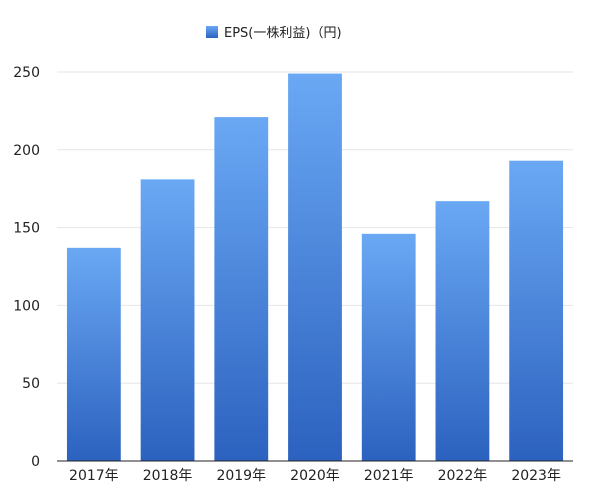  I want to click on legend: EPS(一株利益)（円), so click(274, 33).